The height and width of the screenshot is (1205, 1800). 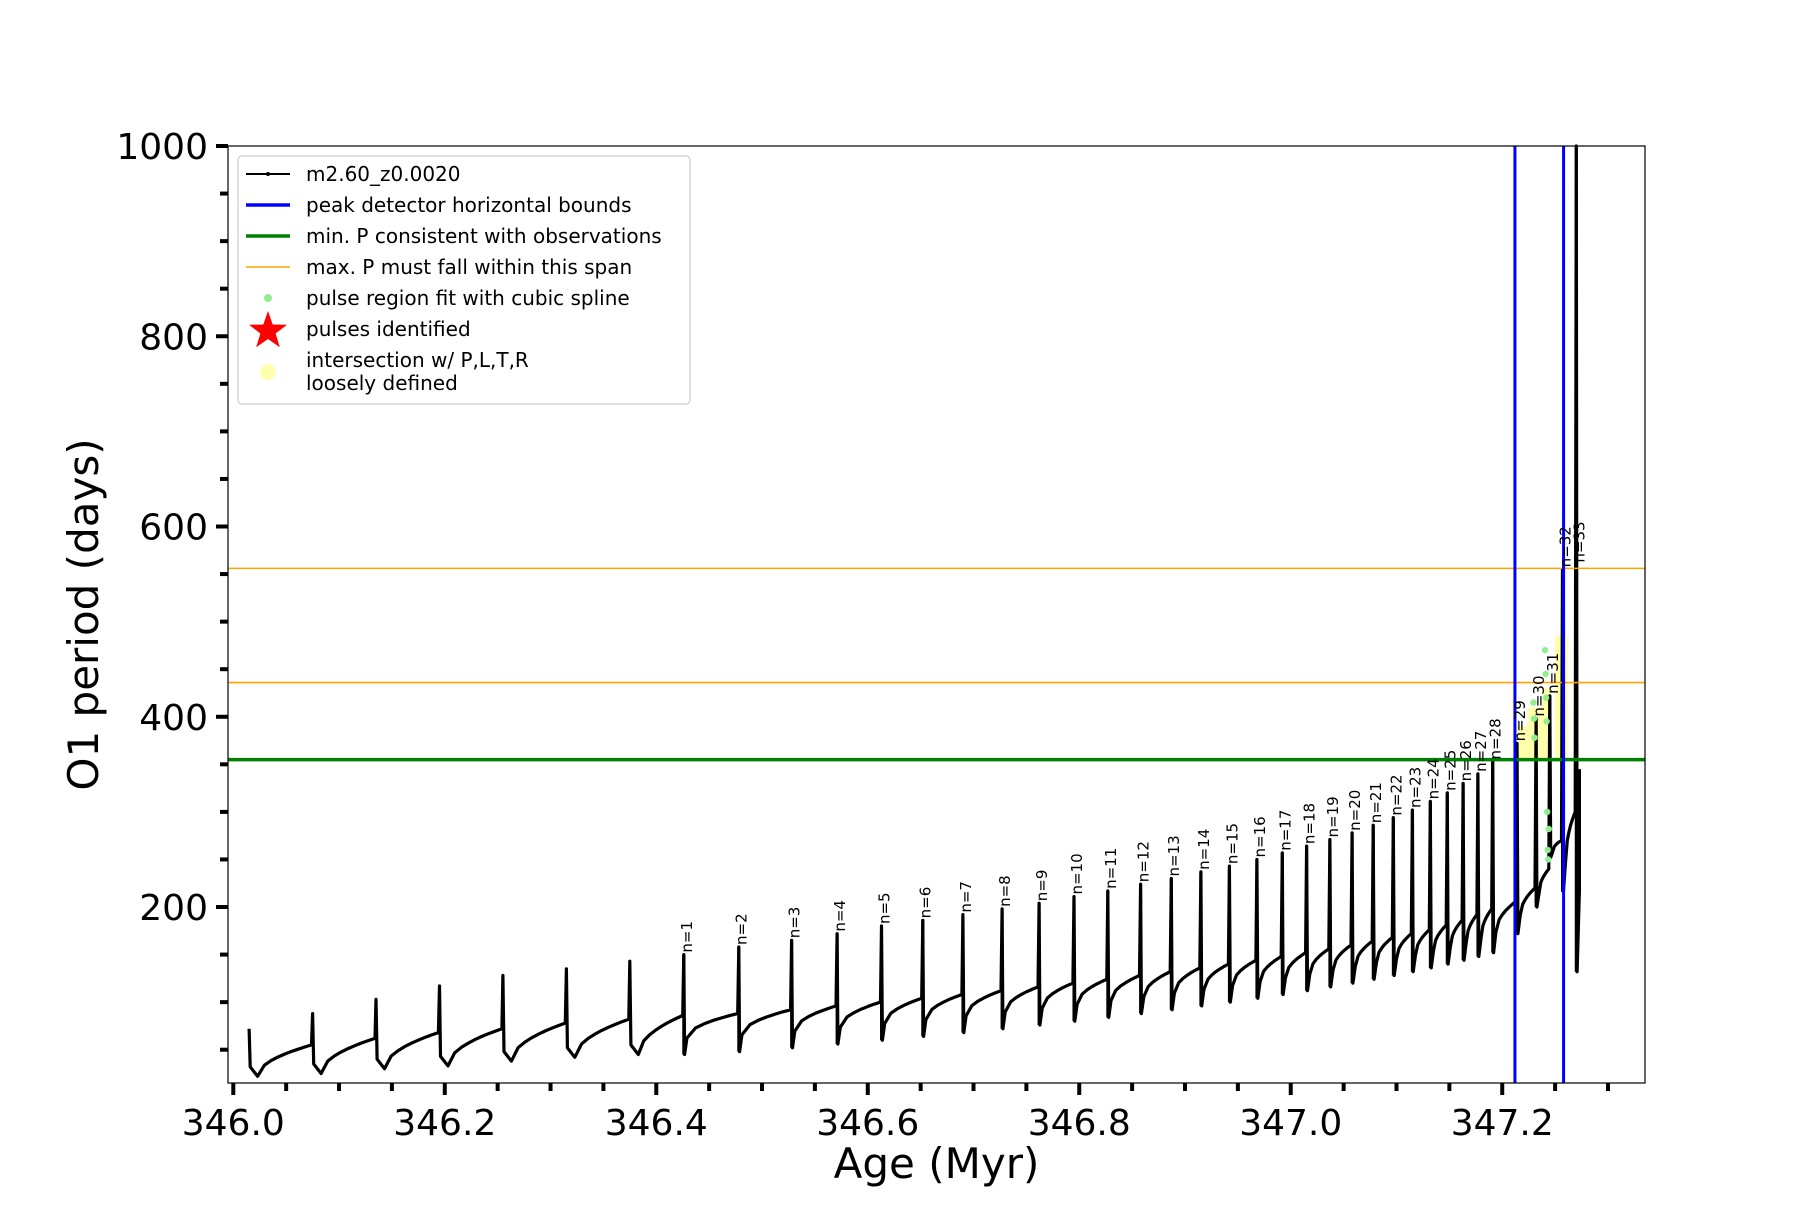 I want to click on legend-label: pulse region fit with cubic spline, so click(x=468, y=298).